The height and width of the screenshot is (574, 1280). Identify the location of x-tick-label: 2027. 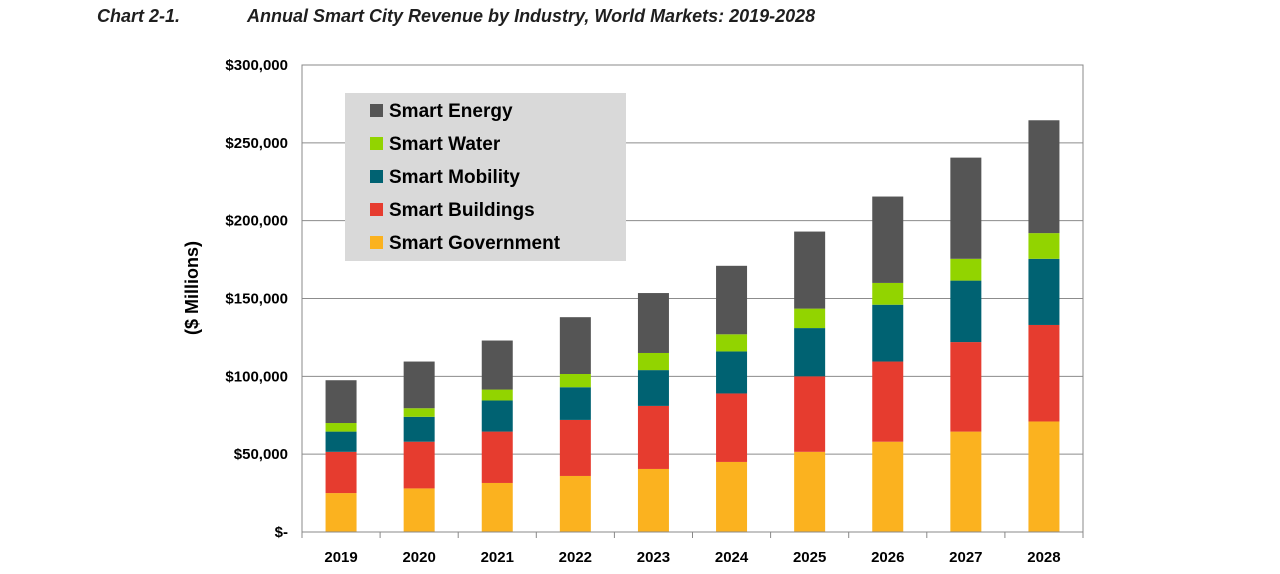
(965, 557).